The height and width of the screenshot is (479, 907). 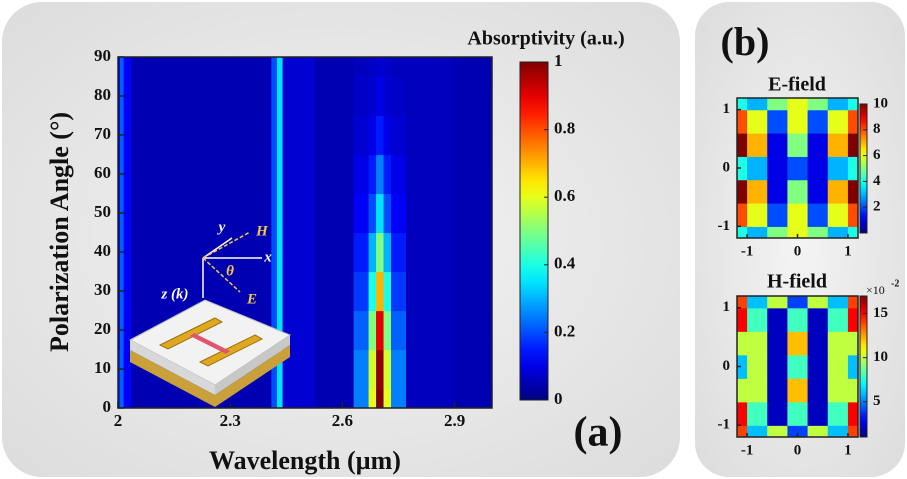 What do you see at coordinates (102, 289) in the screenshot?
I see `y-tick-label: 30` at bounding box center [102, 289].